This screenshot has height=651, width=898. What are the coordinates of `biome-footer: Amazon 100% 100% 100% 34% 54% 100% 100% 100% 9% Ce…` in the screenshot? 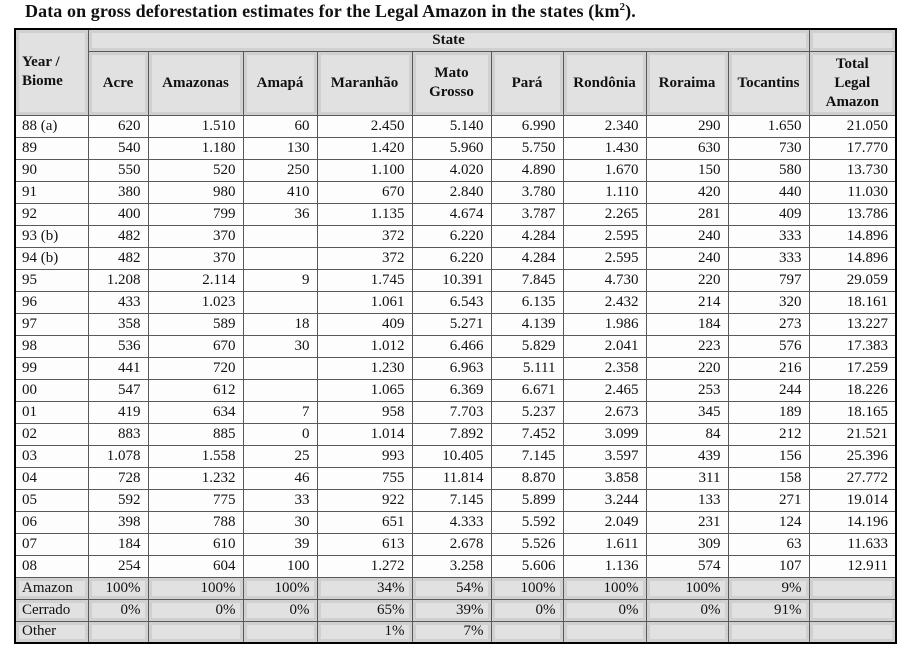 It's located at (455, 610).